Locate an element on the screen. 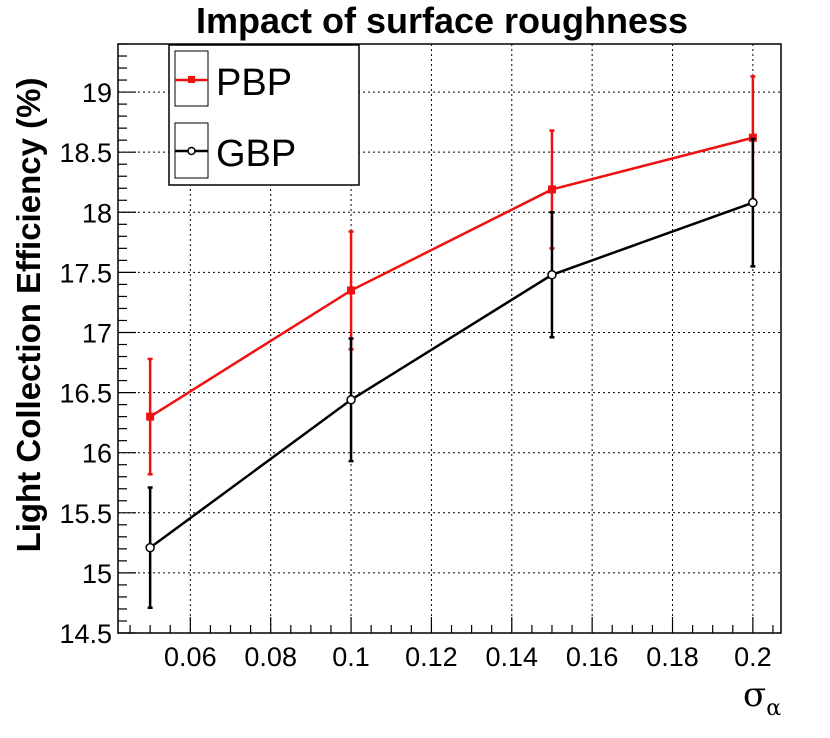 This screenshot has width=830, height=738. y-tick-label: 17 is located at coordinates (97, 333).